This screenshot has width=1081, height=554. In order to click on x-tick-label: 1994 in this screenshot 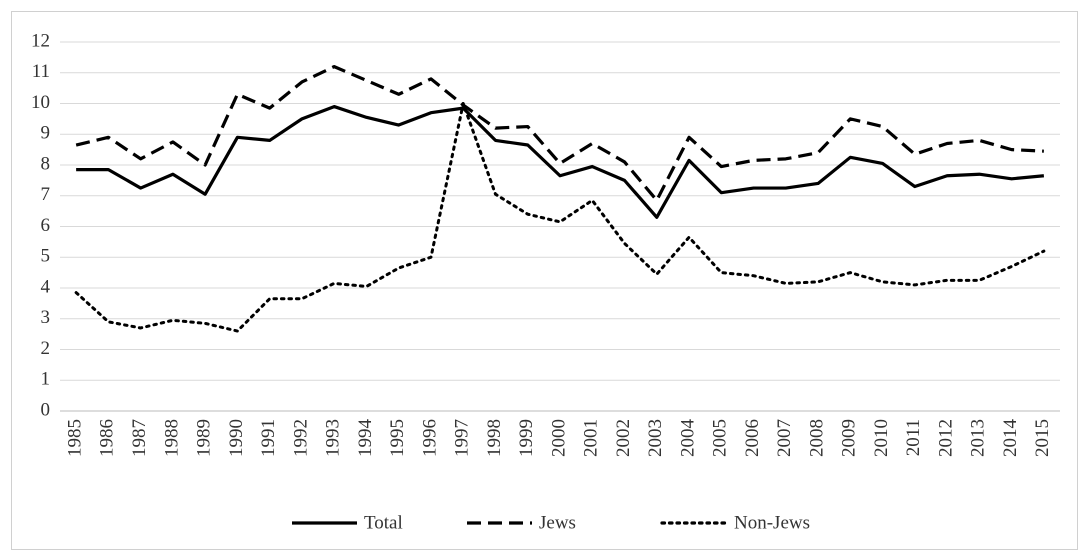, I will do `click(365, 438)`.